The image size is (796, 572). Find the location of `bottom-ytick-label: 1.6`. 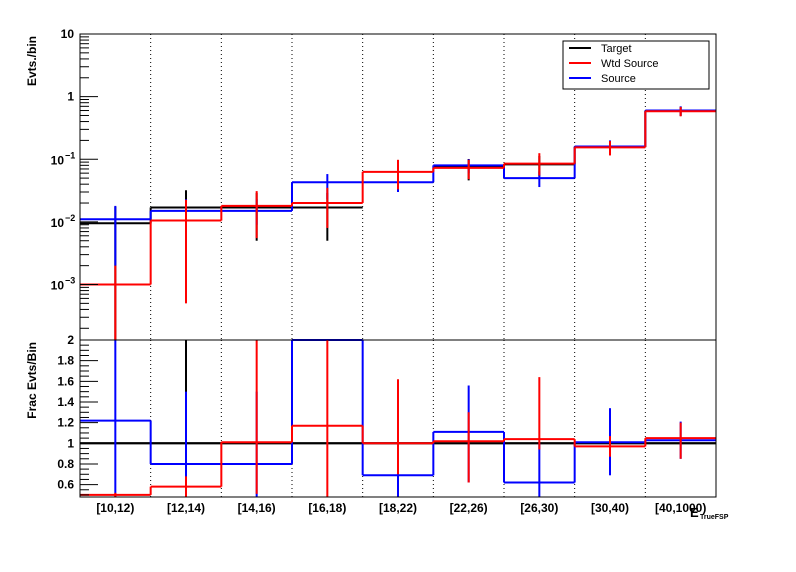

bottom-ytick-label: 1.6 is located at coordinates (65, 381).